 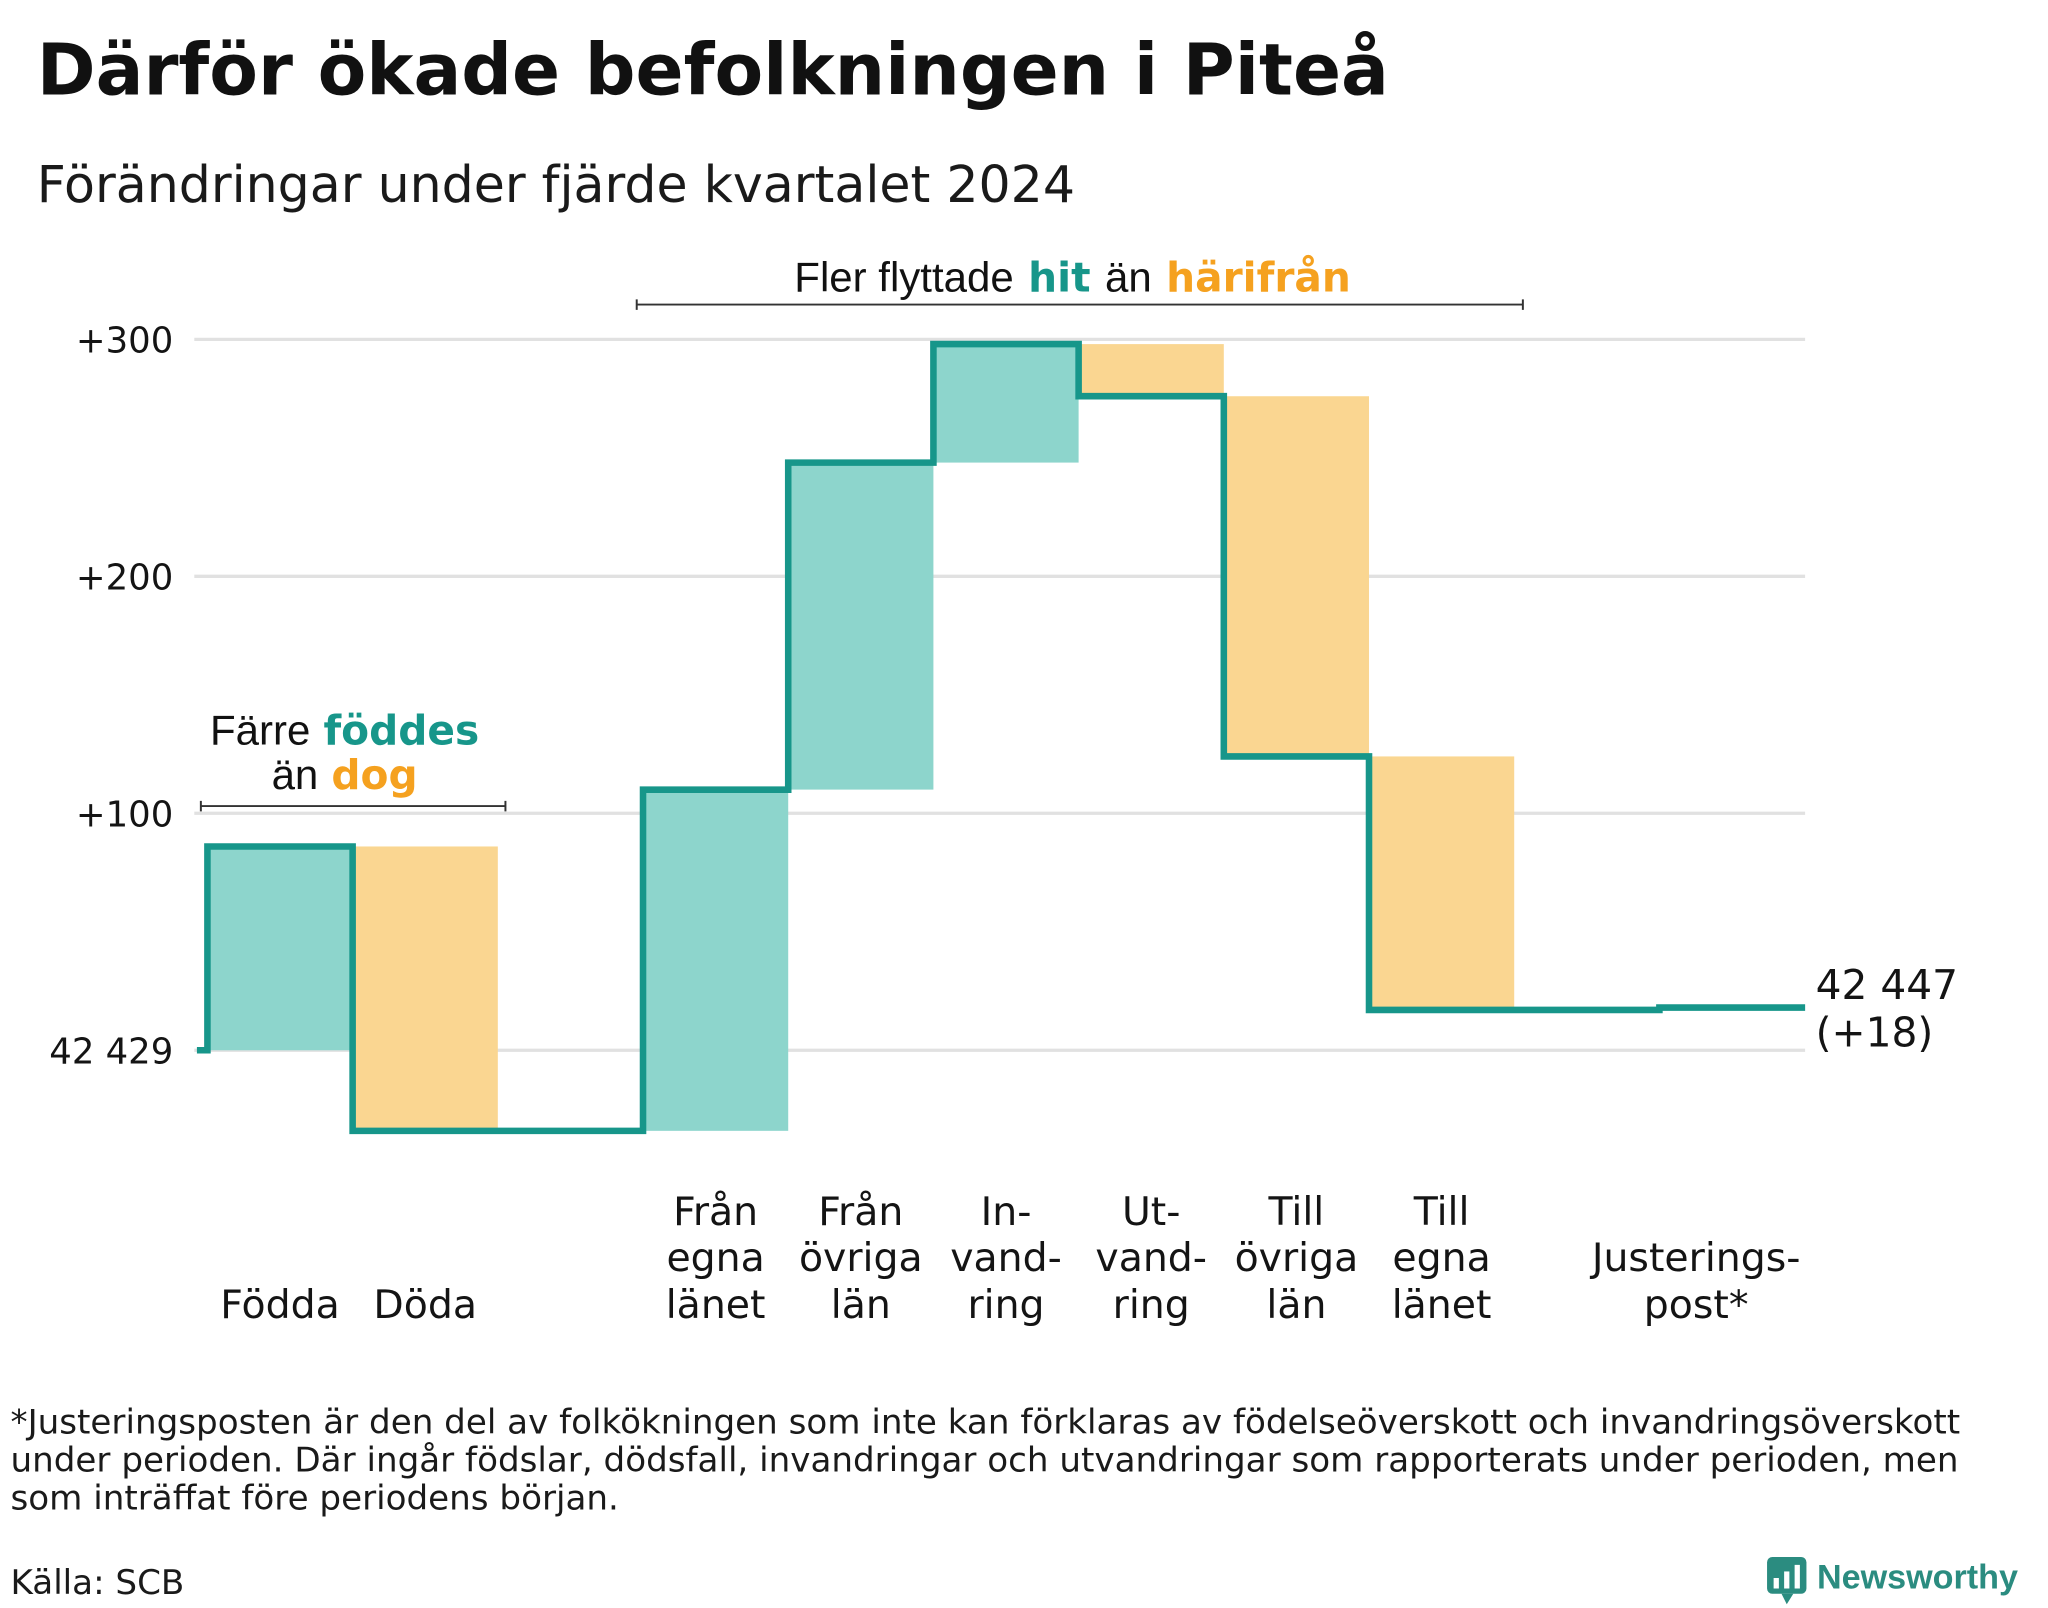 I want to click on x-axis-label: Från egna länet, so click(x=716, y=1259).